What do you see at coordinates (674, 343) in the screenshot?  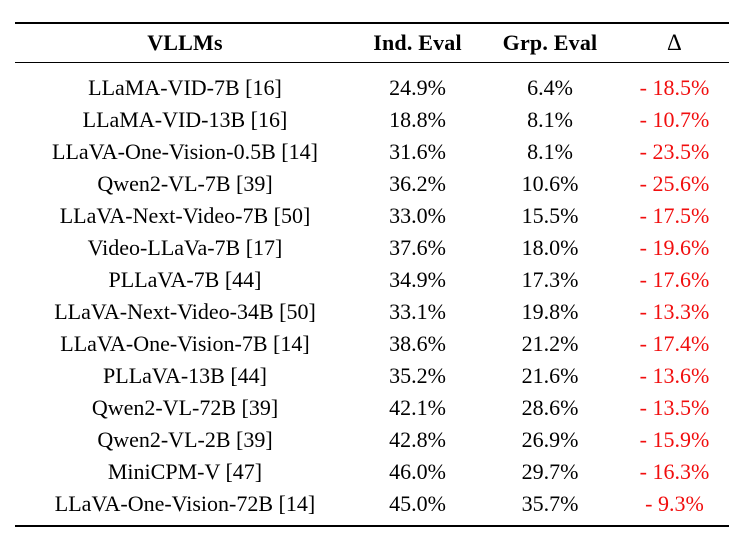 I see `delta-cell: - 17.4%` at bounding box center [674, 343].